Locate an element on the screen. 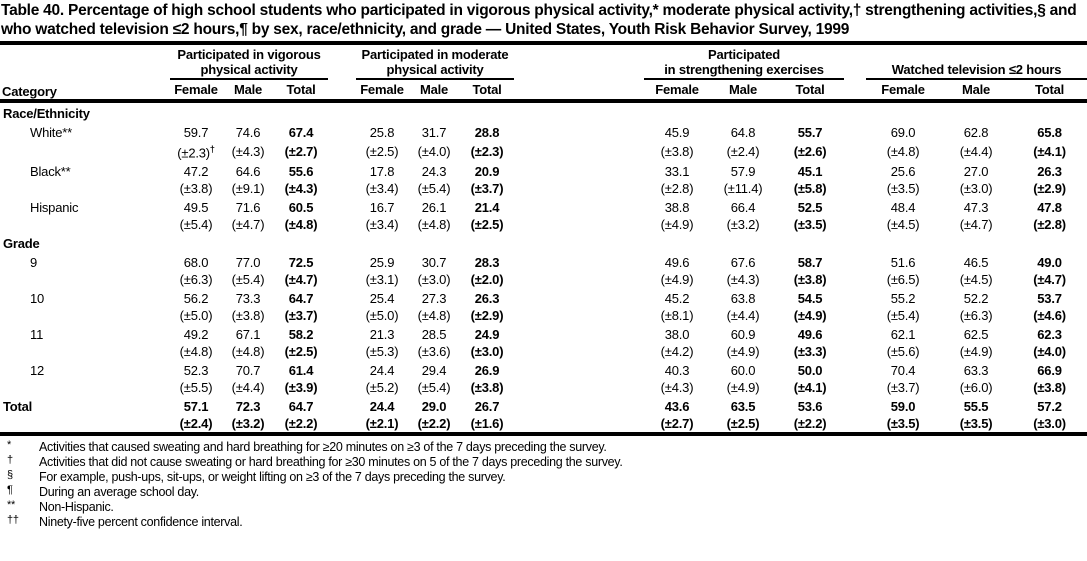  value-cell: 72.3 is located at coordinates (248, 407).